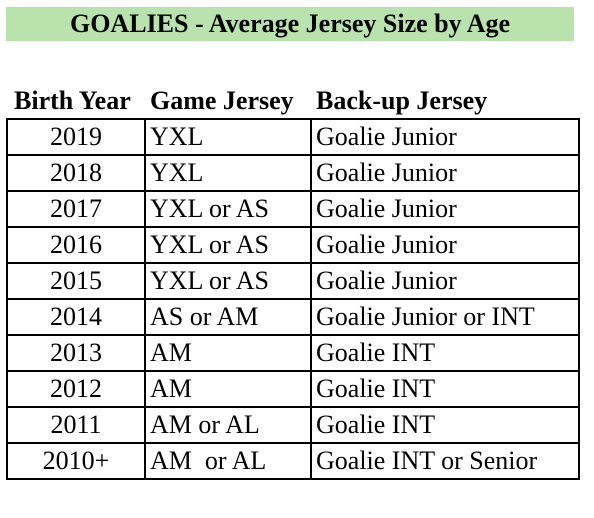 The width and height of the screenshot is (594, 518). I want to click on table-row: 2016 YXL or AS Goalie Junior, so click(293, 245).